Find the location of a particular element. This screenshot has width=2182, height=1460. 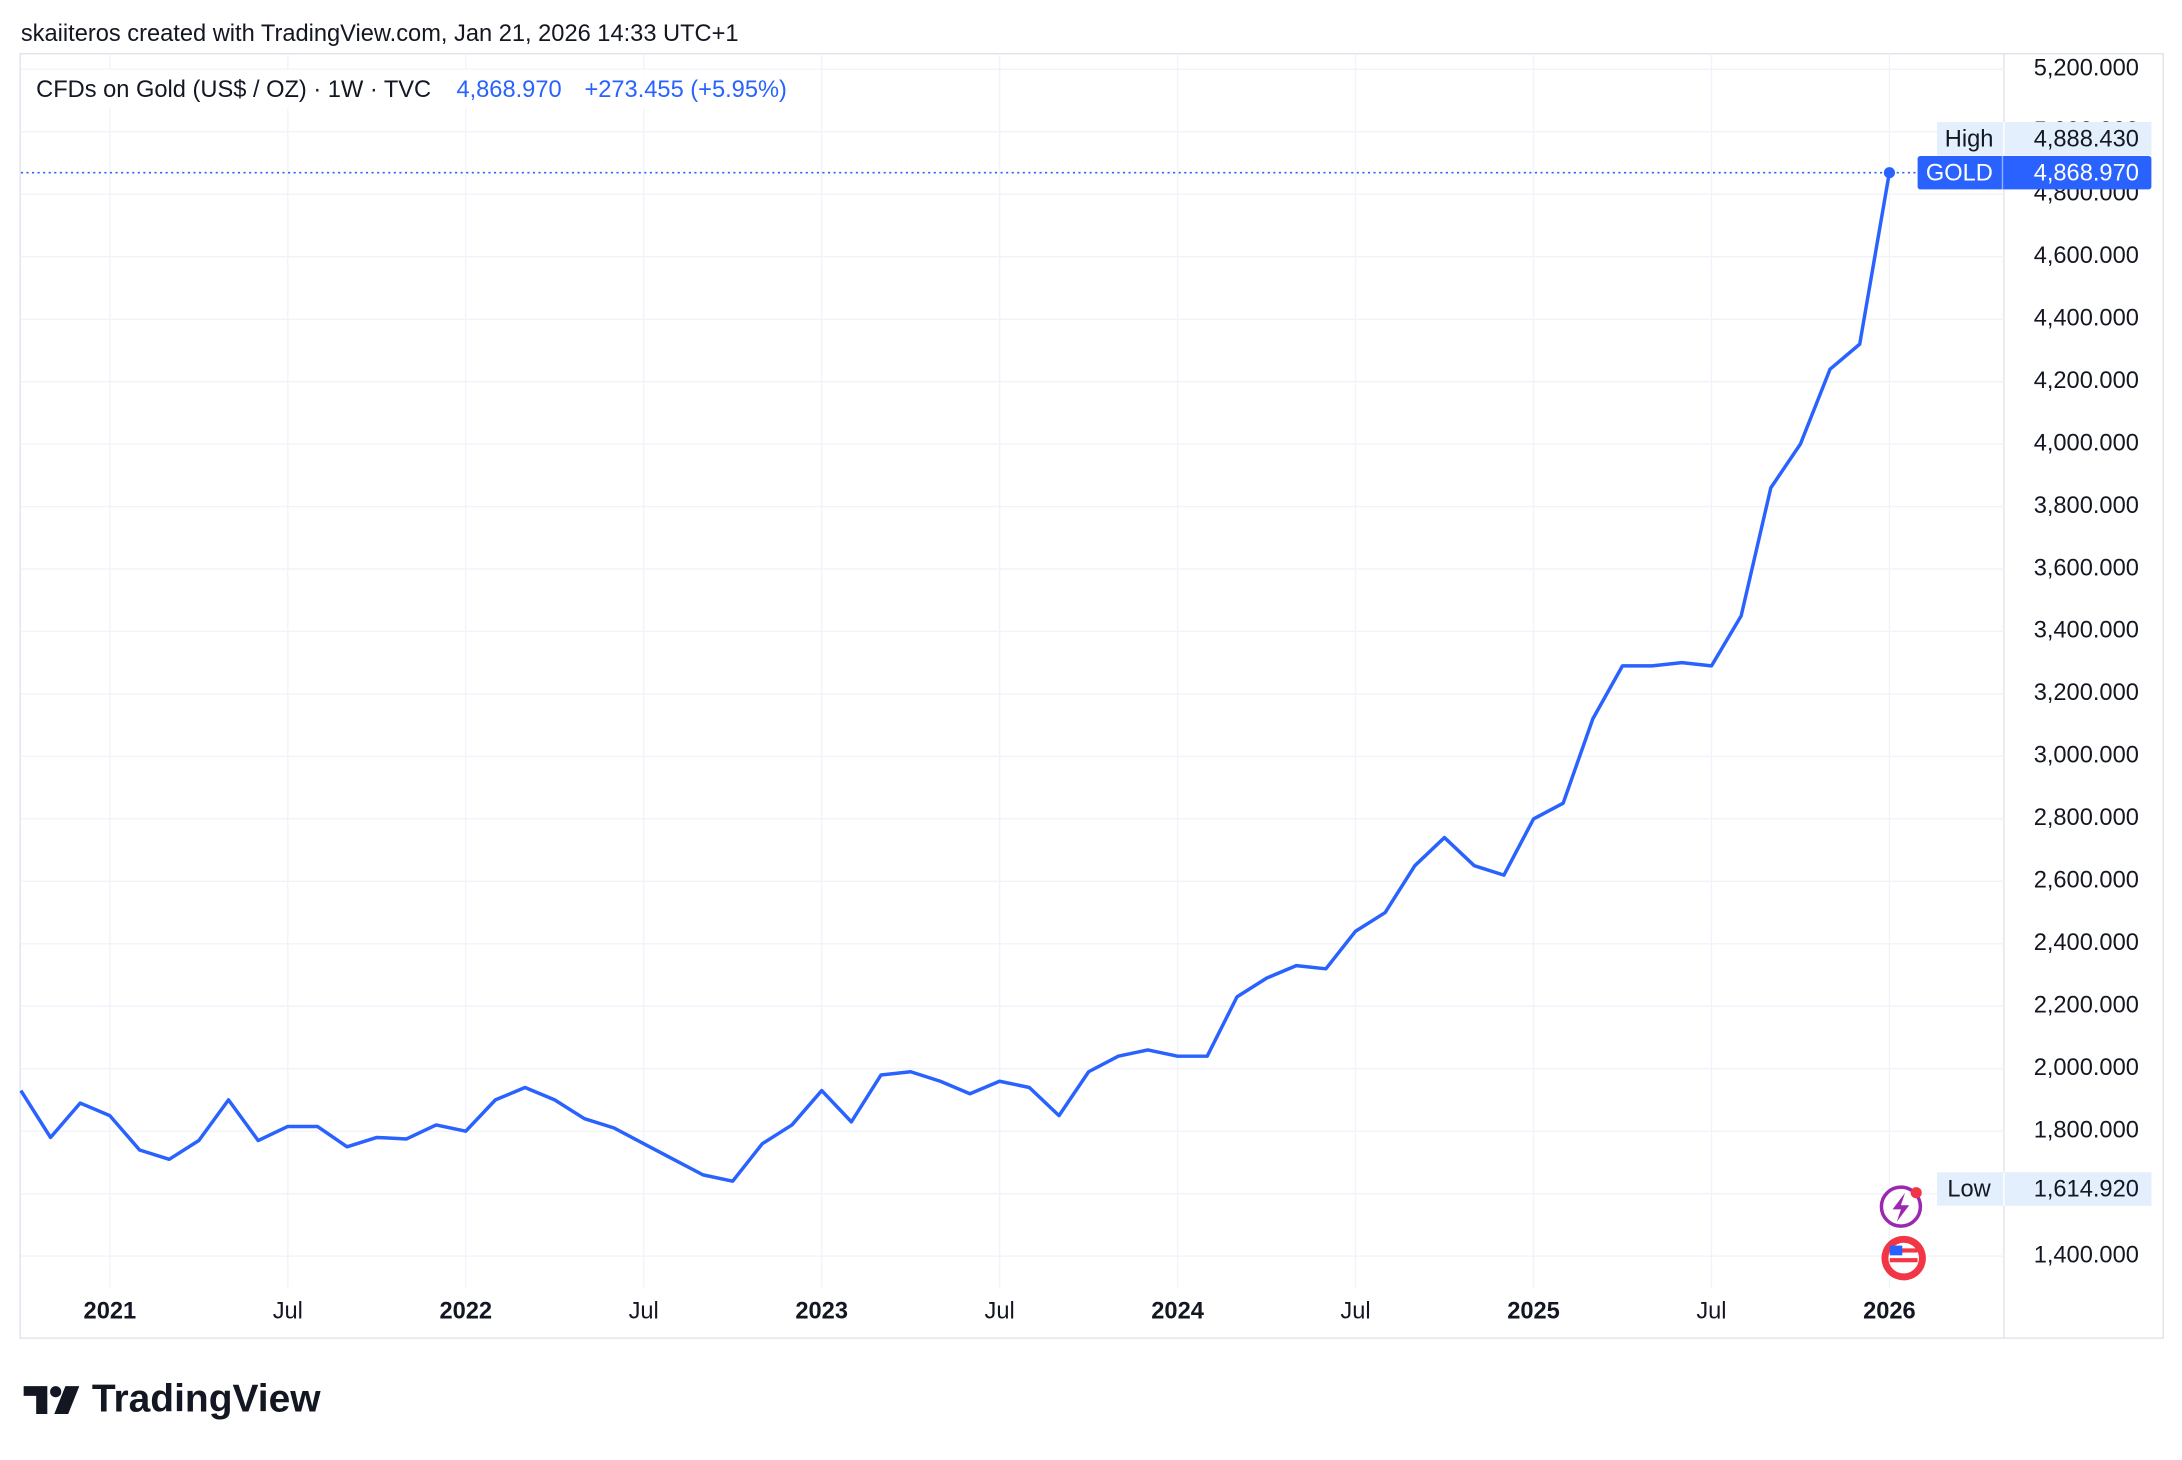

y-tick-label: 2,800.000 is located at coordinates (2086, 818).